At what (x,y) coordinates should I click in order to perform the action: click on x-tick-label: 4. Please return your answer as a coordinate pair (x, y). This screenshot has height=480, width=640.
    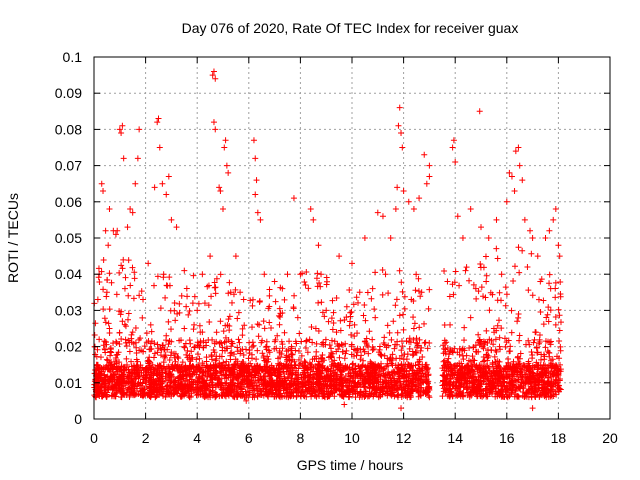
    Looking at the image, I should click on (197, 438).